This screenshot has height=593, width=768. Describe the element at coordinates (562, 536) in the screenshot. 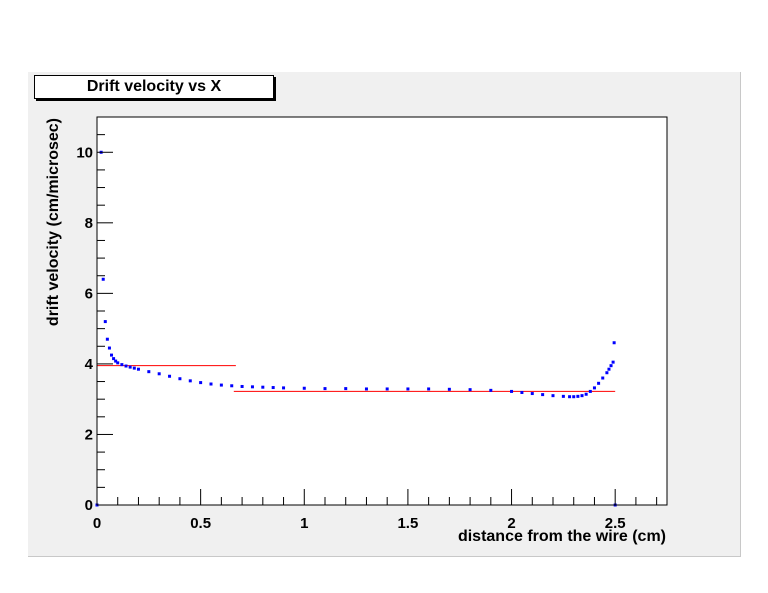

I see `x-axis-title: distance from the wire (cm)` at that location.